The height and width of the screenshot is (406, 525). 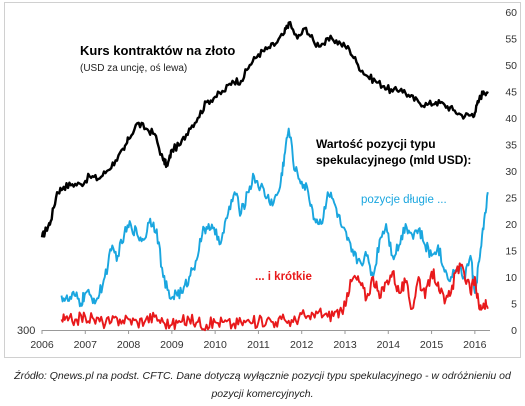 I want to click on right-axis-tick-label: 40, so click(x=511, y=119).